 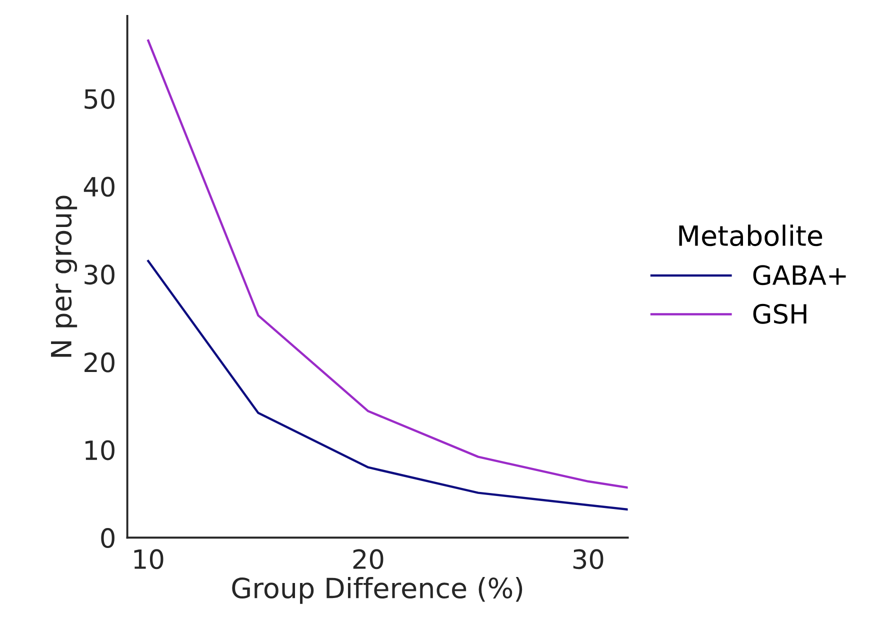 What do you see at coordinates (99, 362) in the screenshot?
I see `y-tick-label: 20` at bounding box center [99, 362].